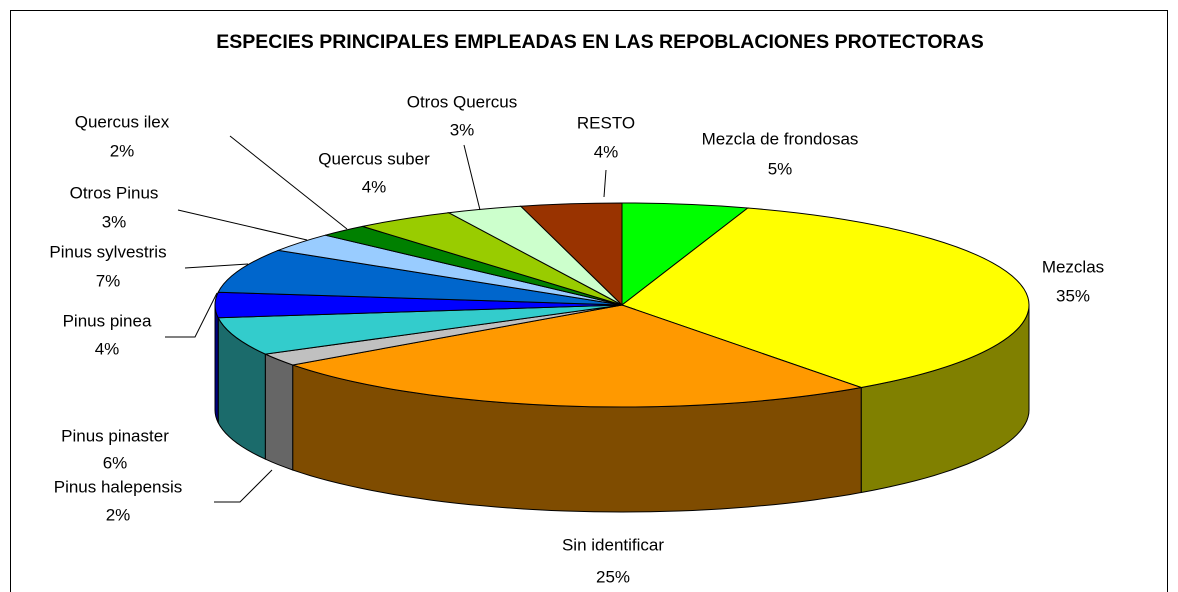  I want to click on slice-value-label: 5%, so click(780, 168).